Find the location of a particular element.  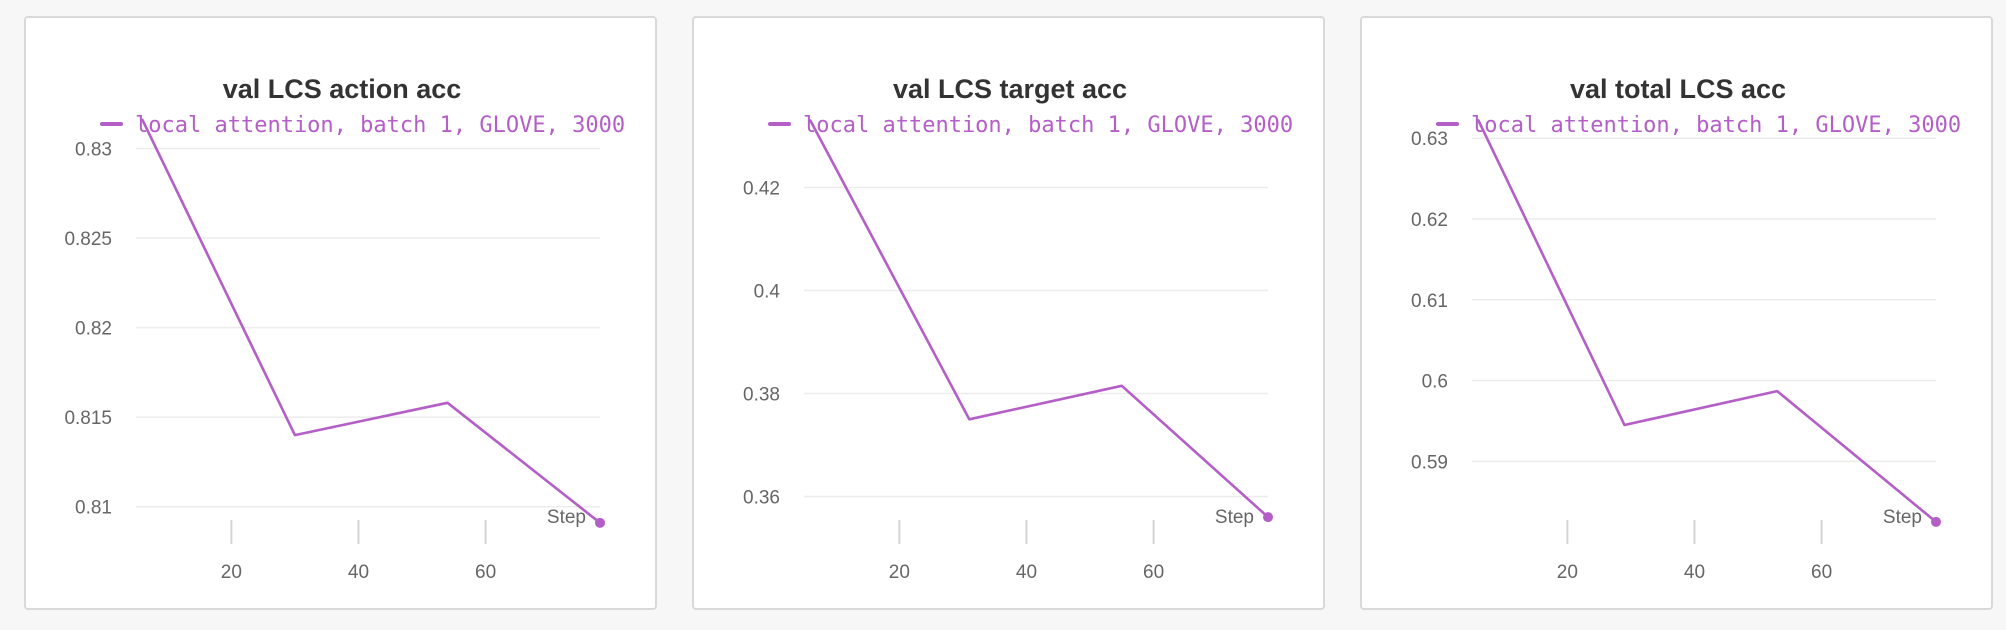

chart-title: val total LCS acc is located at coordinates (1678, 89).